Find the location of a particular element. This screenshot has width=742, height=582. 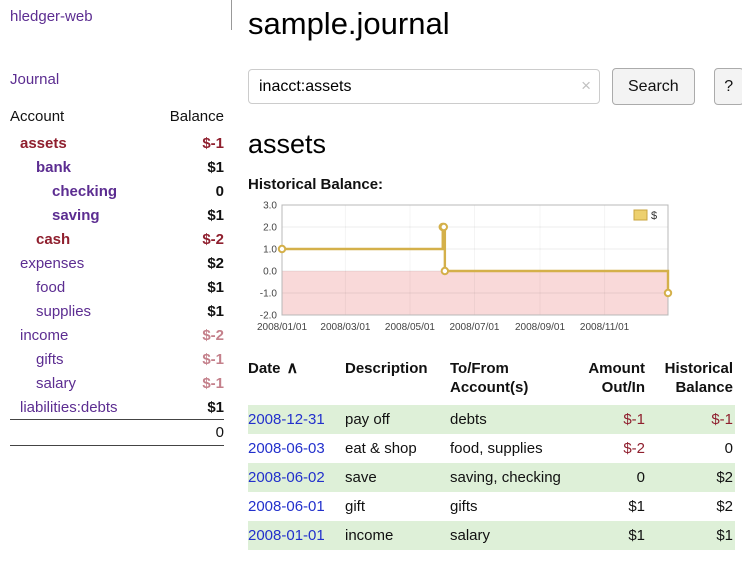

account-link-bank: bank is located at coordinates (54, 167).